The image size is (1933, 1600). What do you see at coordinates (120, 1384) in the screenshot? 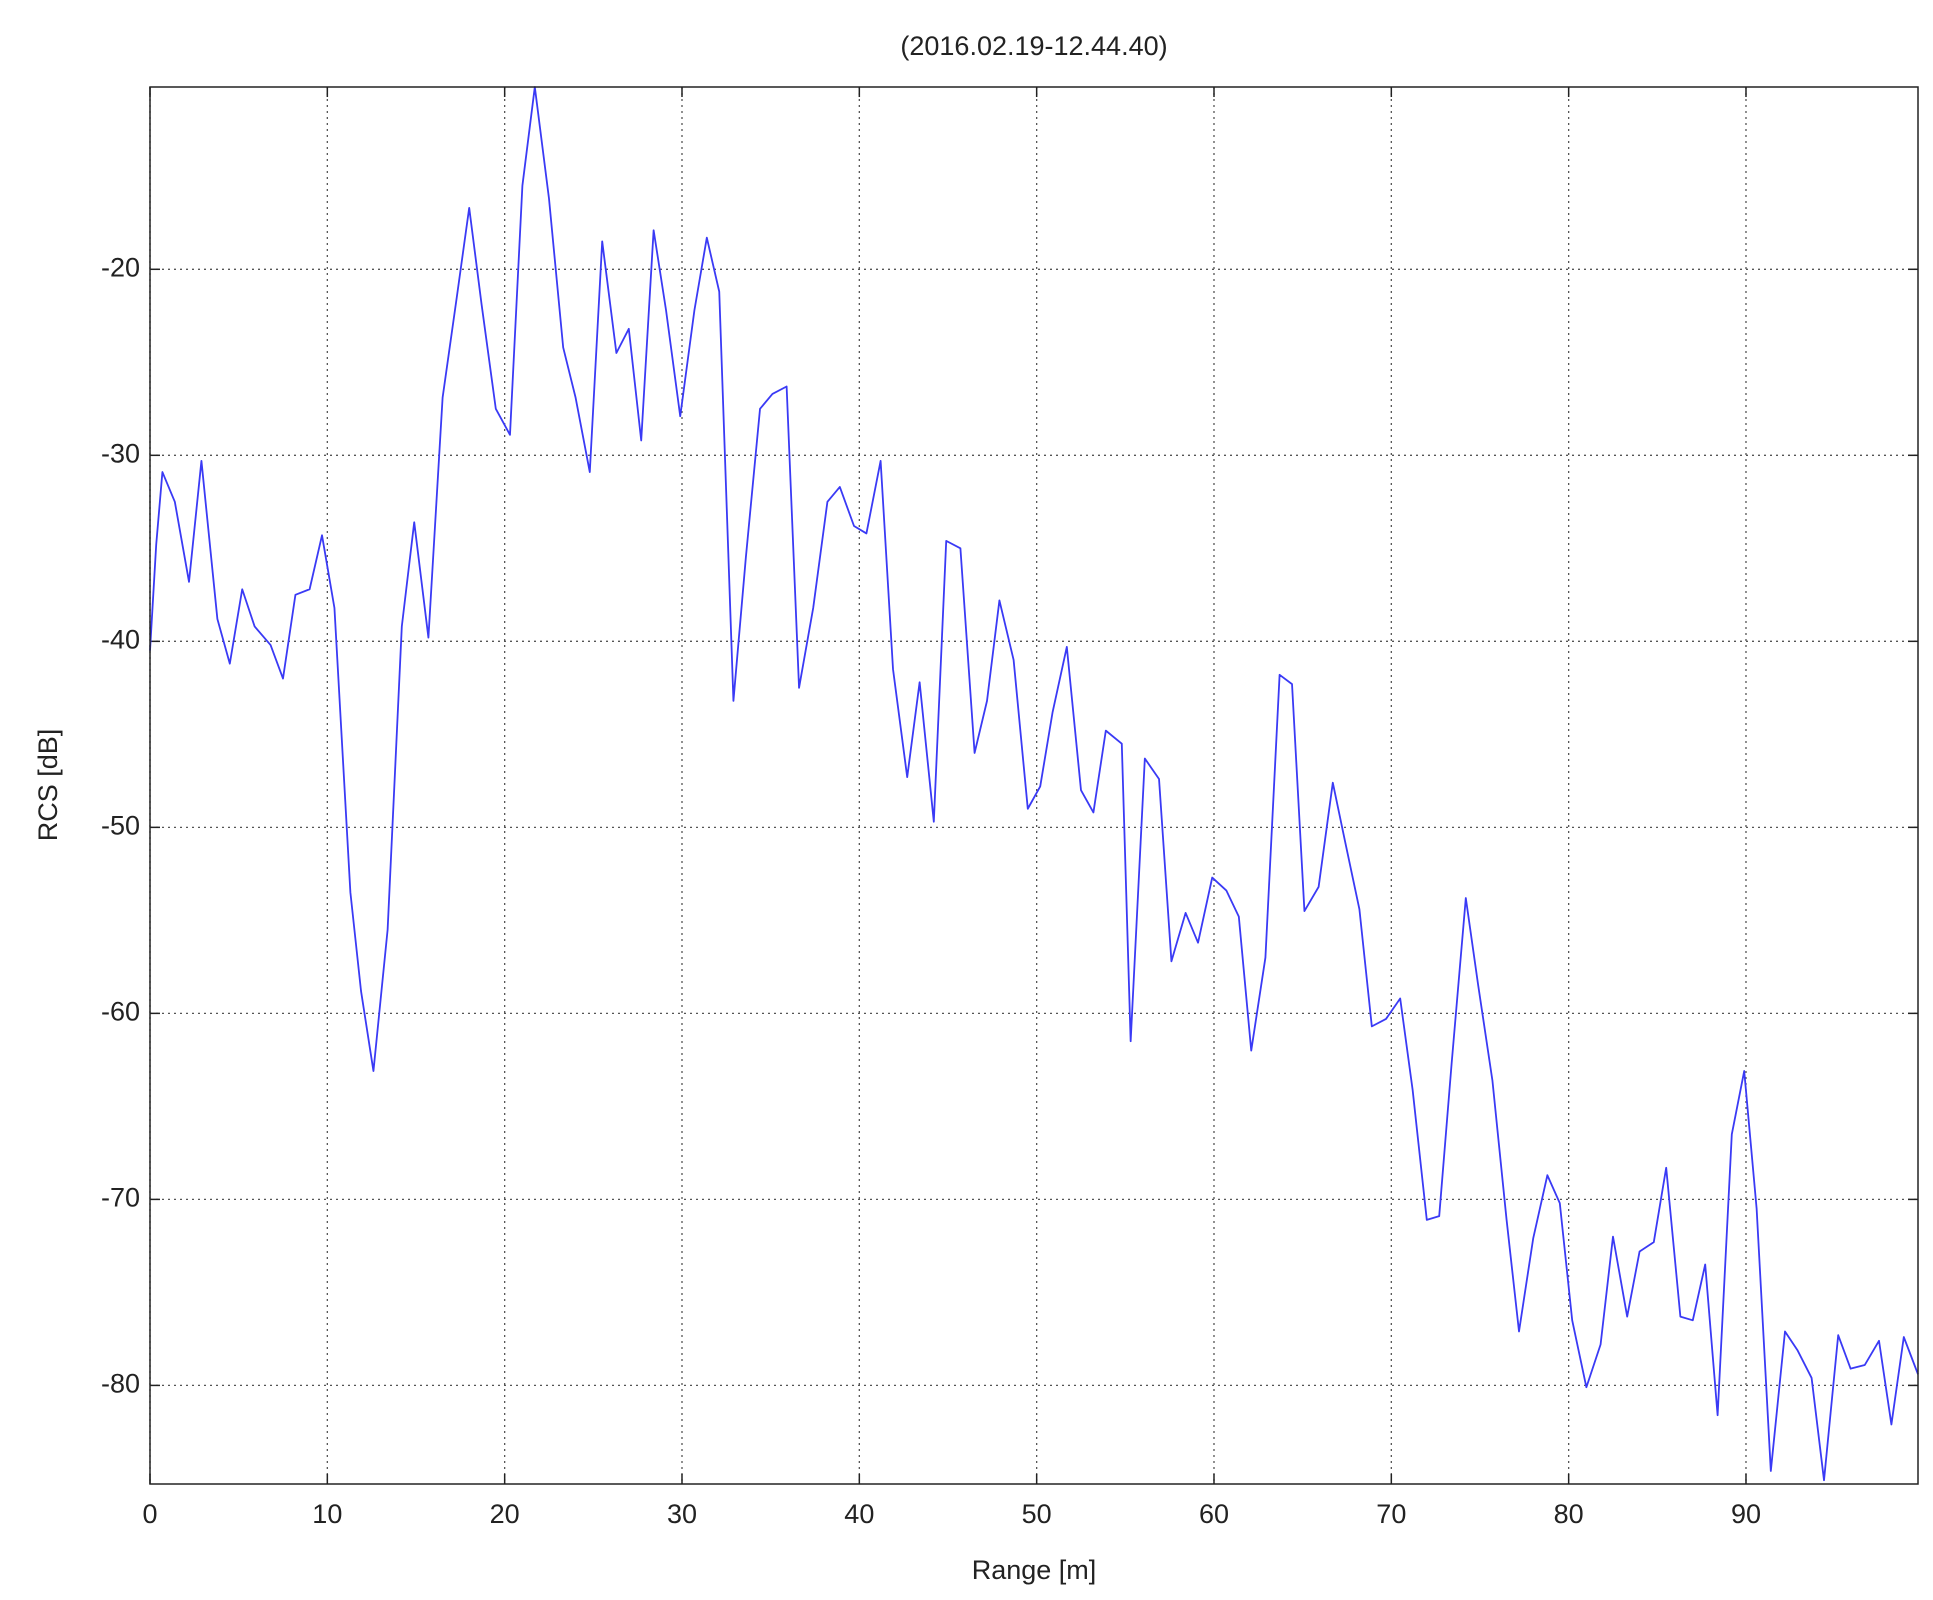
I see `y-tick-label: -80` at bounding box center [120, 1384].